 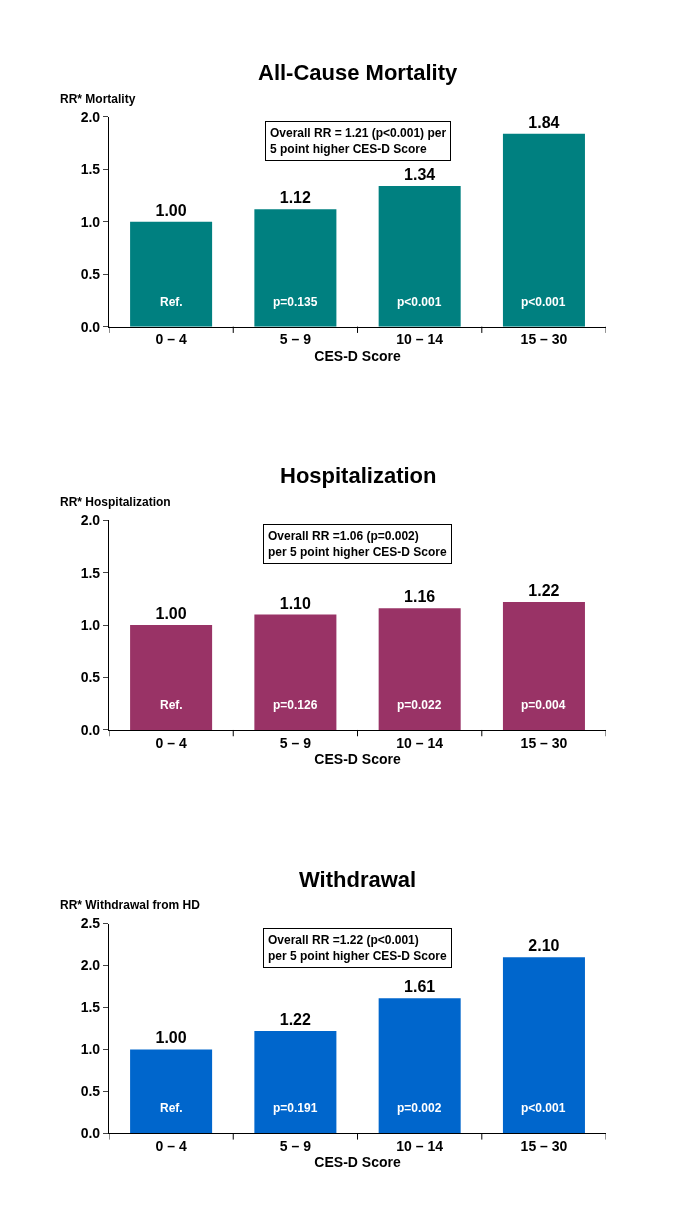 I want to click on y-axis-title: RR* Withdrawal from HD, so click(x=130, y=905).